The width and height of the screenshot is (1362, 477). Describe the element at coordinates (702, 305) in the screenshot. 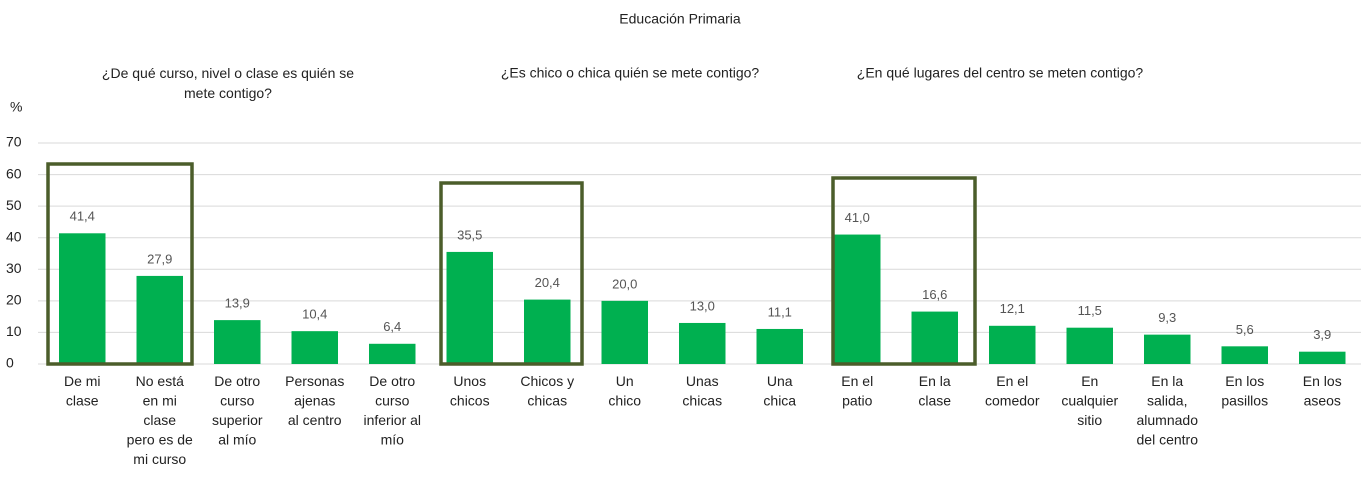

I see `data-label: 13,0` at that location.